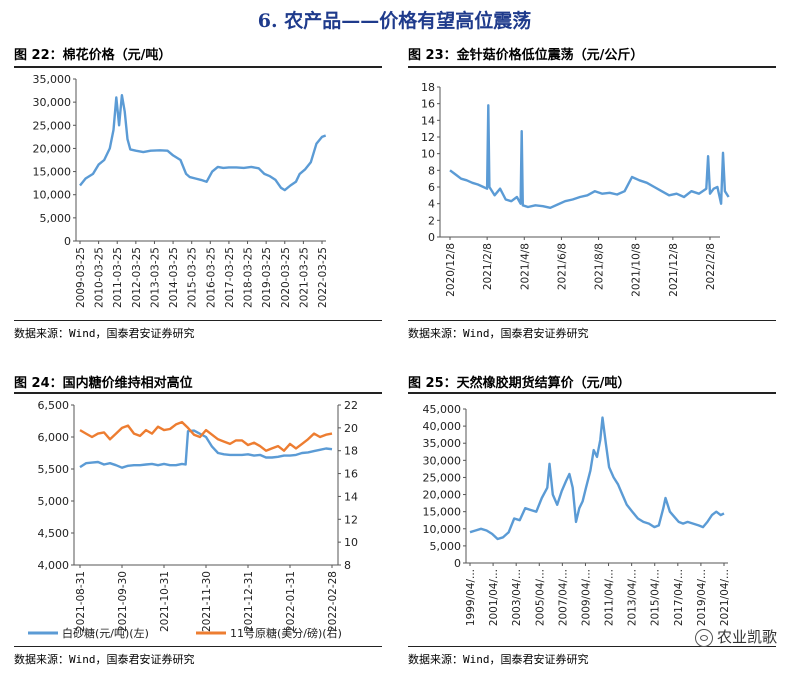  I want to click on y-tick-label: 45,000, so click(442, 409).